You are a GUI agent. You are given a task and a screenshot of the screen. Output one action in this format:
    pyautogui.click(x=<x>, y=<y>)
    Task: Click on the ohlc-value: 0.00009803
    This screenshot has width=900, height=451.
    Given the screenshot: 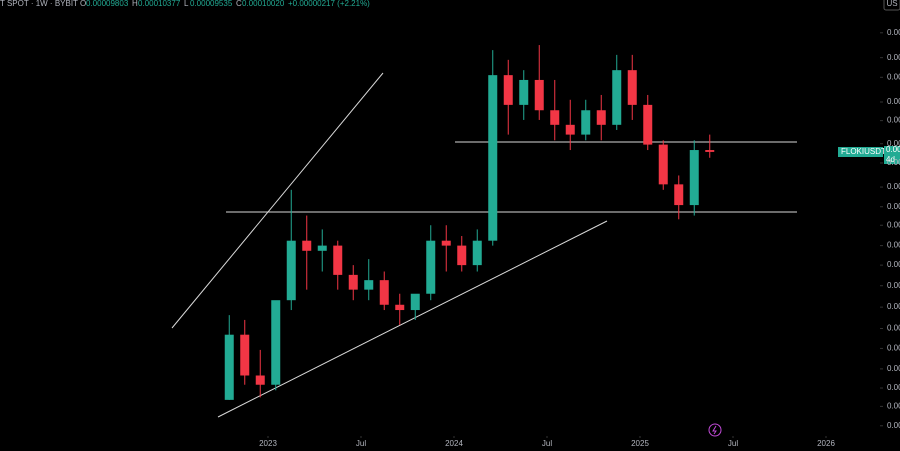 What is the action you would take?
    pyautogui.click(x=107, y=4)
    